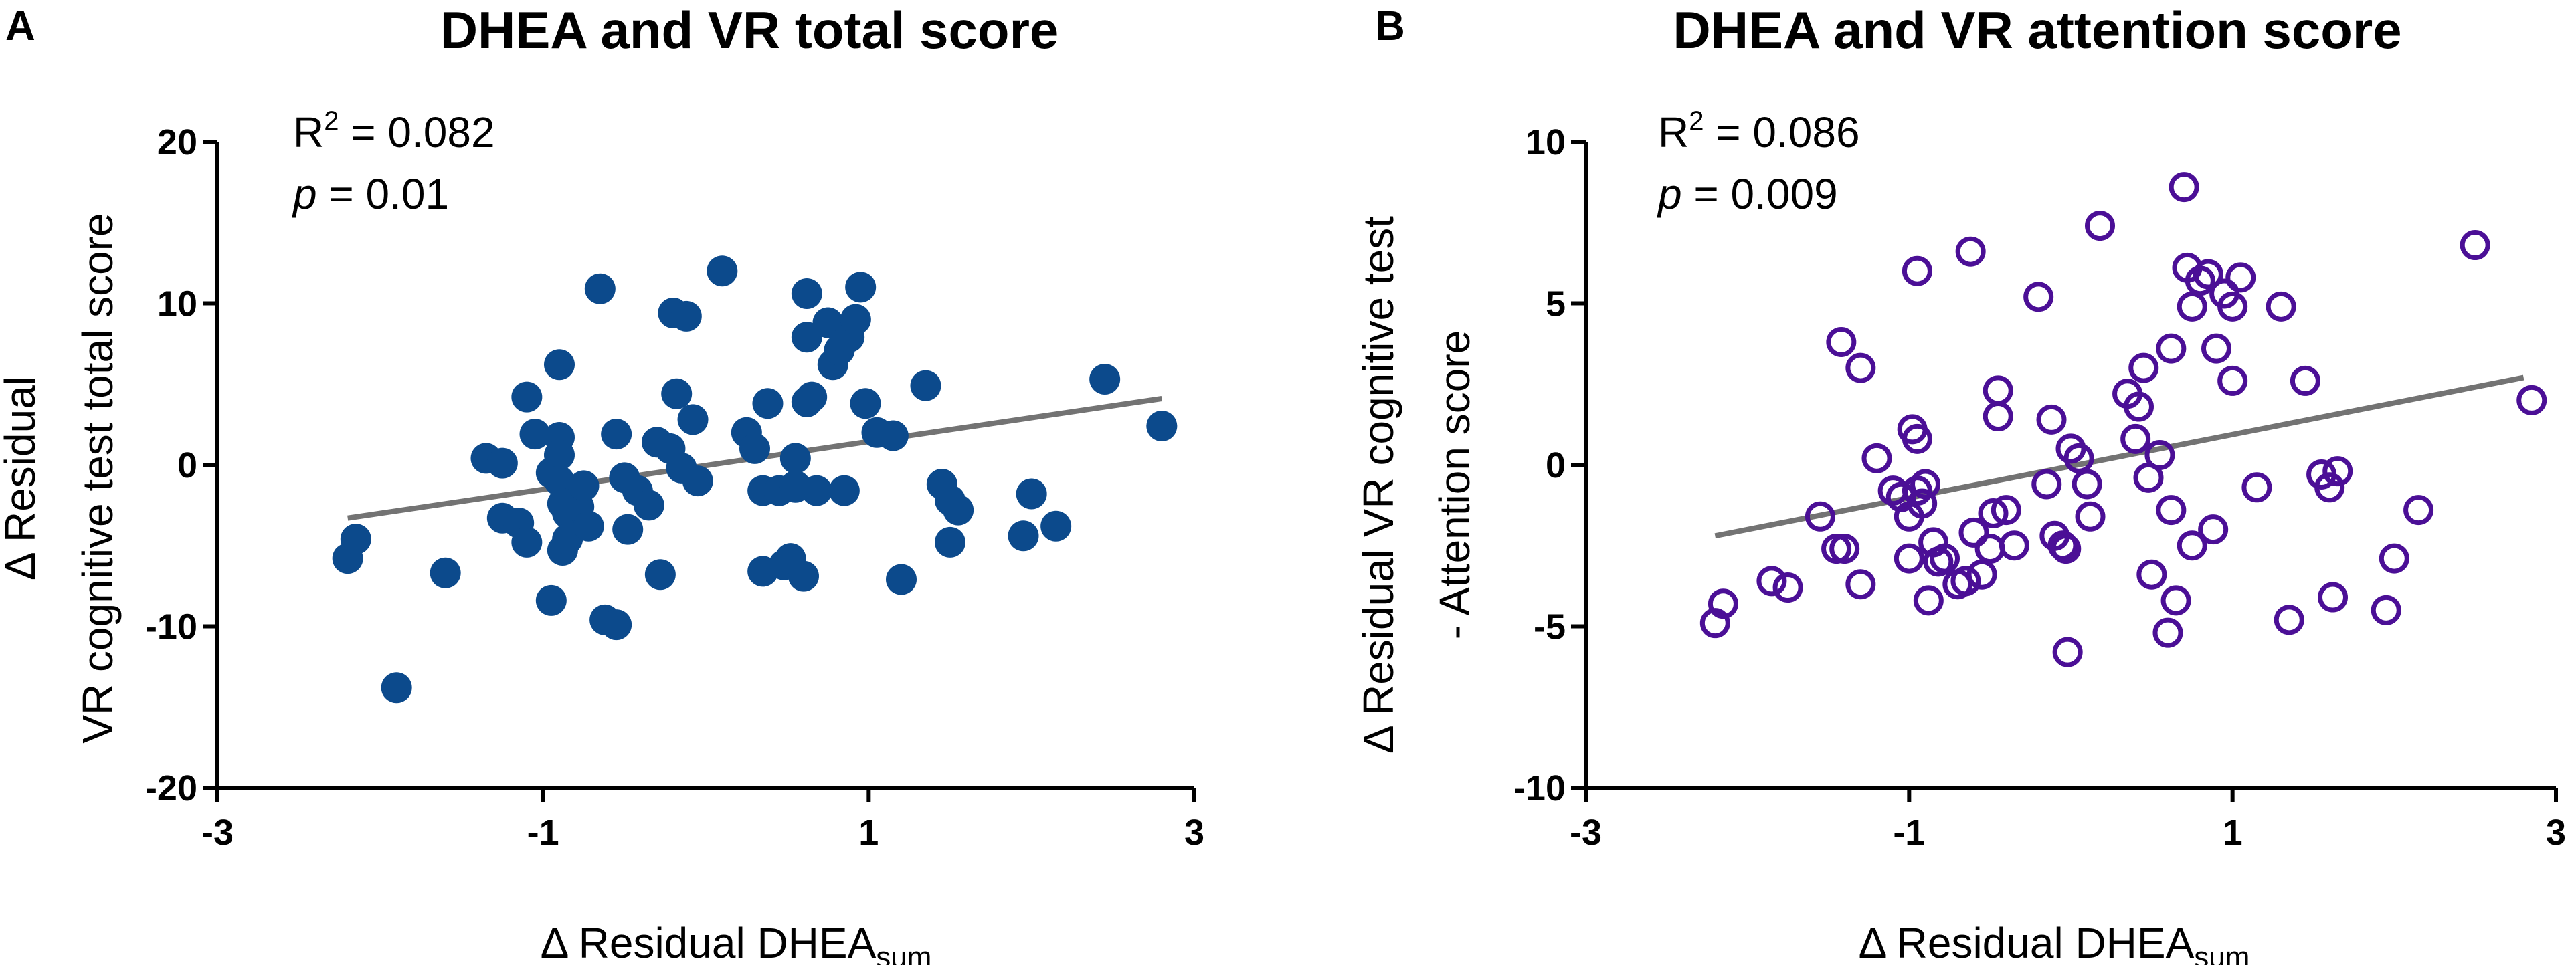  I want to click on x-tick-label-b: 3, so click(2556, 833).